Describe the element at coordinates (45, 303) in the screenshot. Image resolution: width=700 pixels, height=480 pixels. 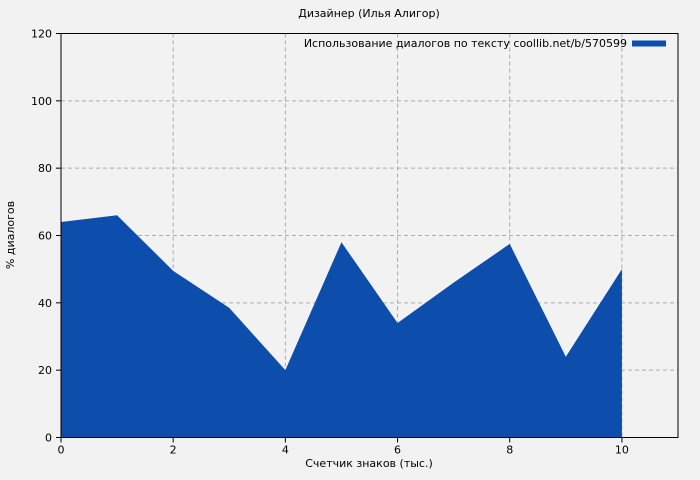
I see `y-tick-label: 40` at that location.